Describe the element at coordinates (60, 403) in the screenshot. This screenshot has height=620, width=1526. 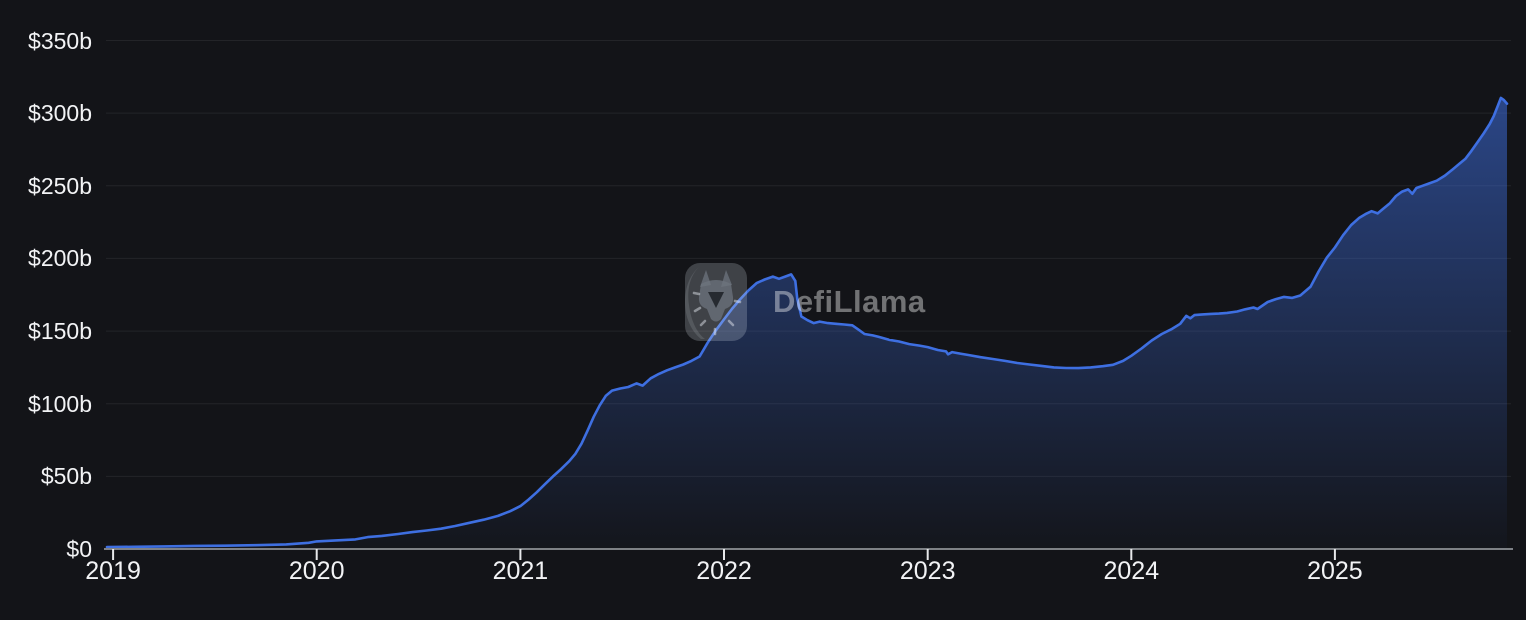
I see `y-axis-label: $100b` at that location.